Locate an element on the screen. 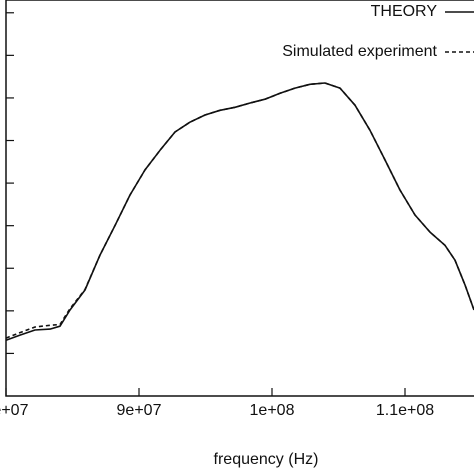  x-tick-label: 8e+07 is located at coordinates (14, 410).